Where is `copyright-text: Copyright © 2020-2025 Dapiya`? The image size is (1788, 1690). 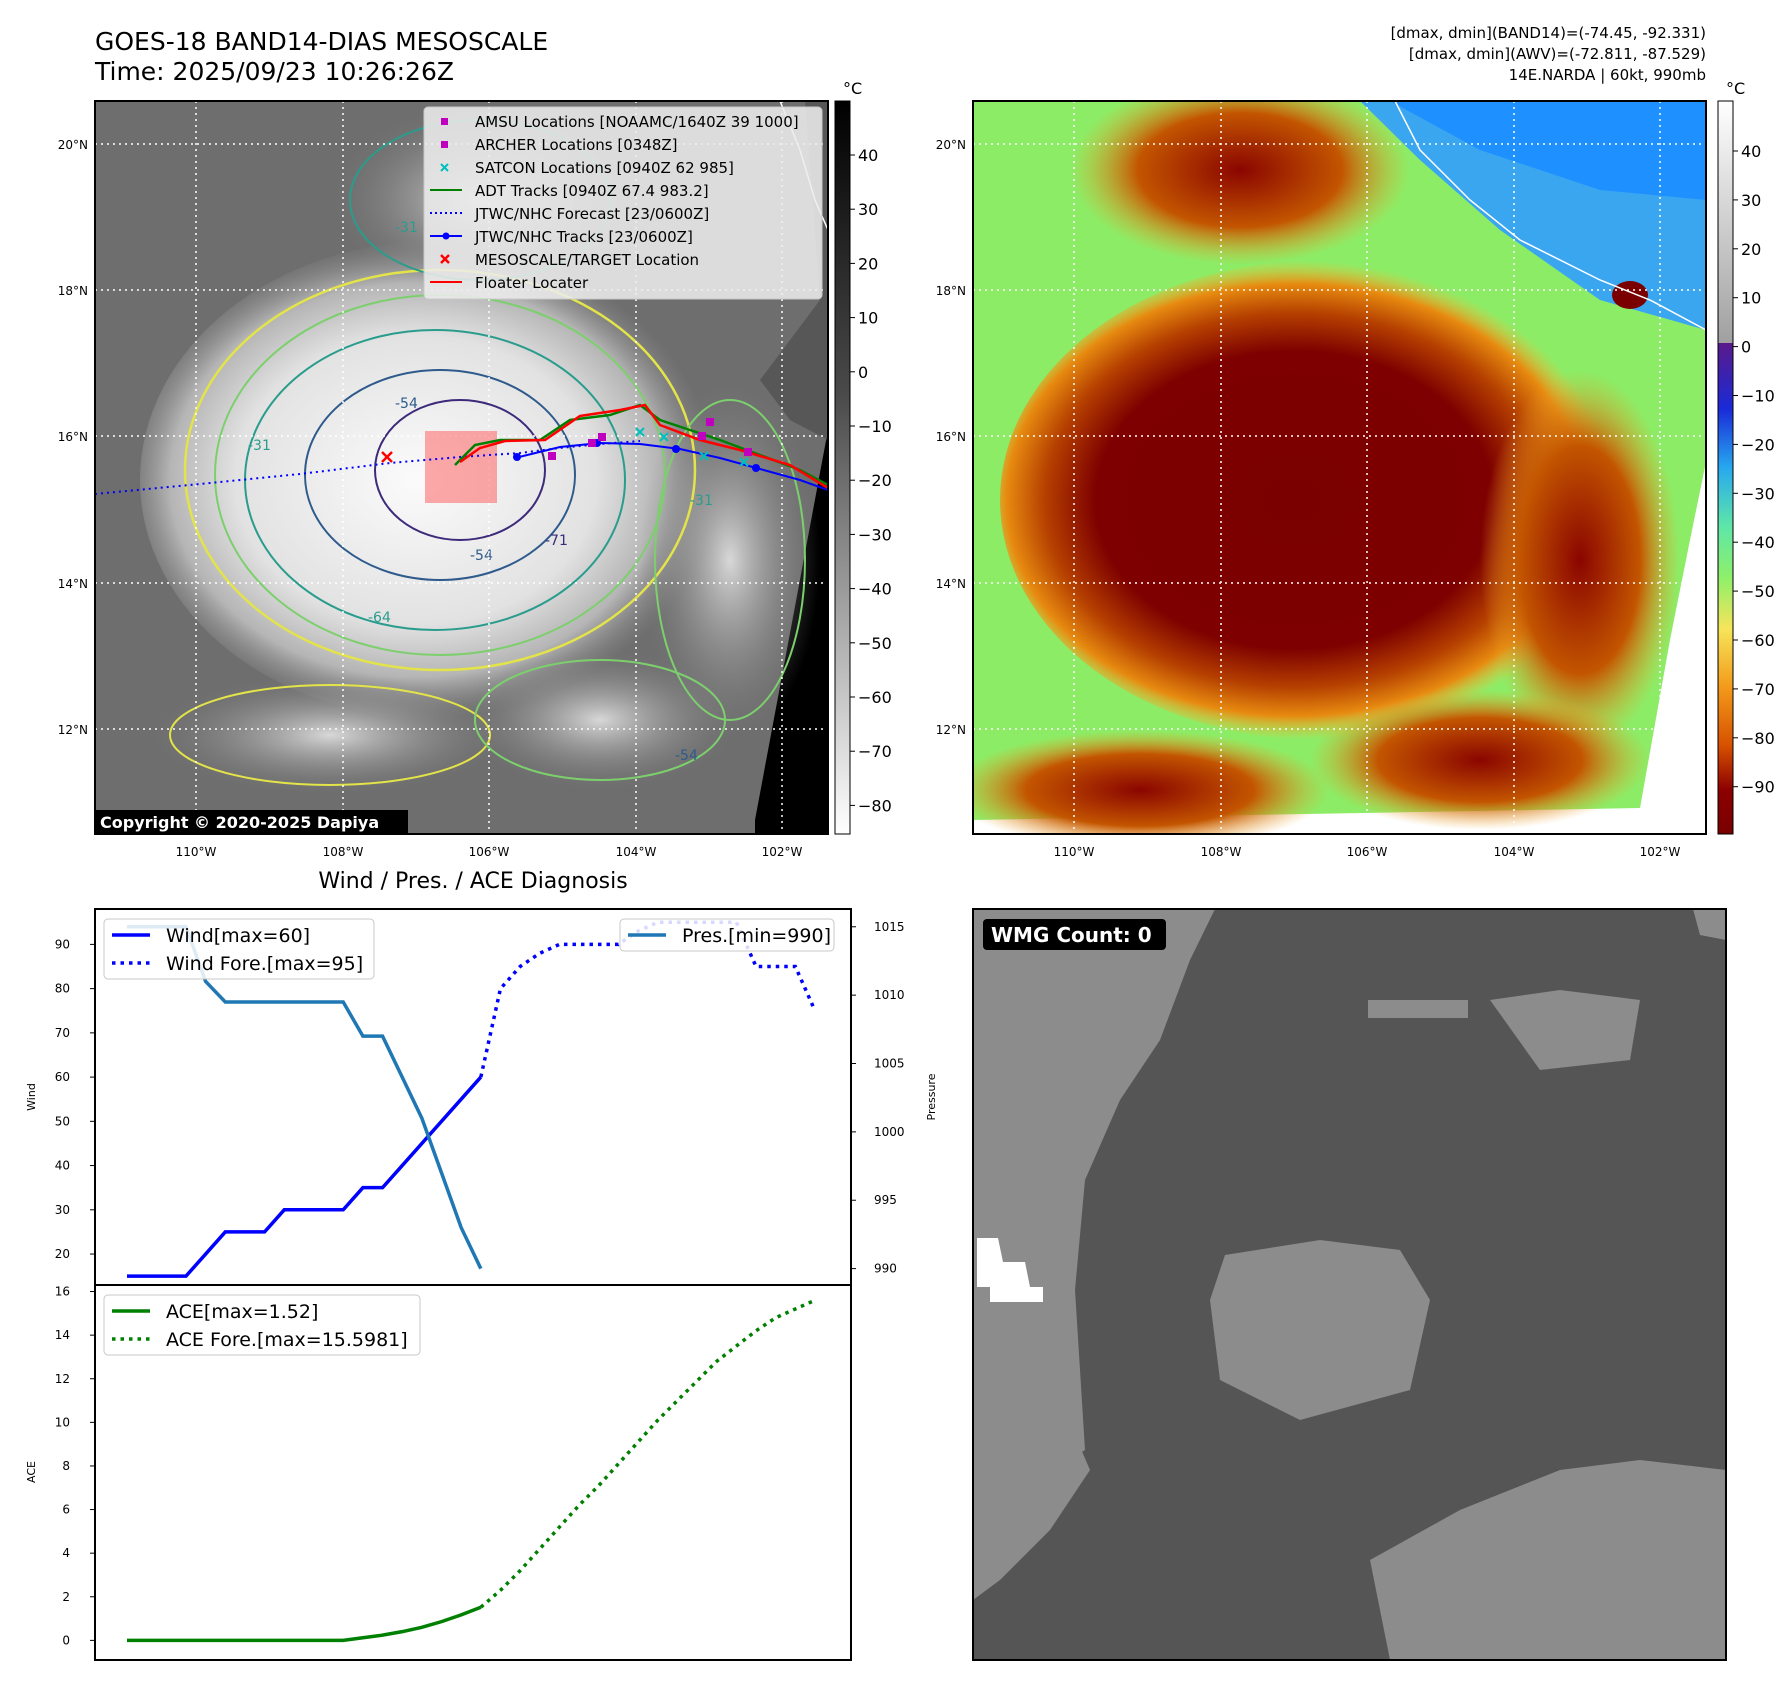
copyright-text: Copyright © 2020-2025 Dapiya is located at coordinates (239, 822).